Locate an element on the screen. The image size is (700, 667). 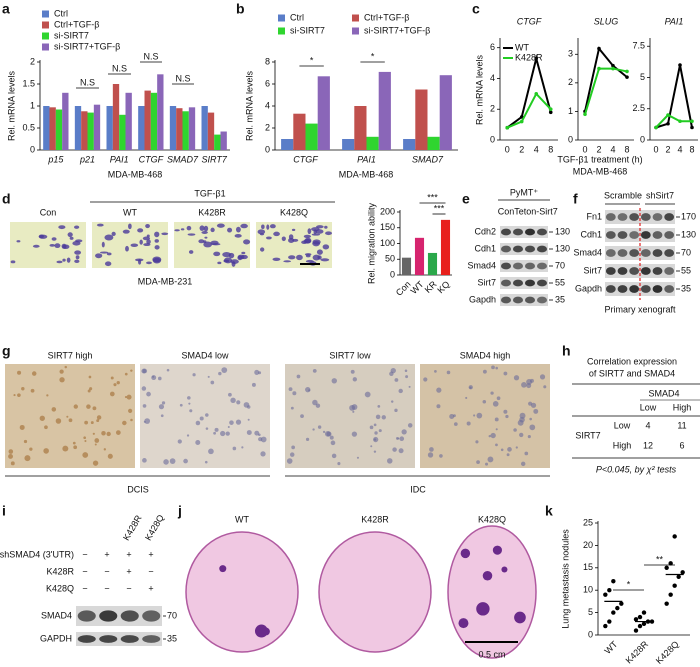
x-tick-label: 8 is located at coordinates (550, 149).